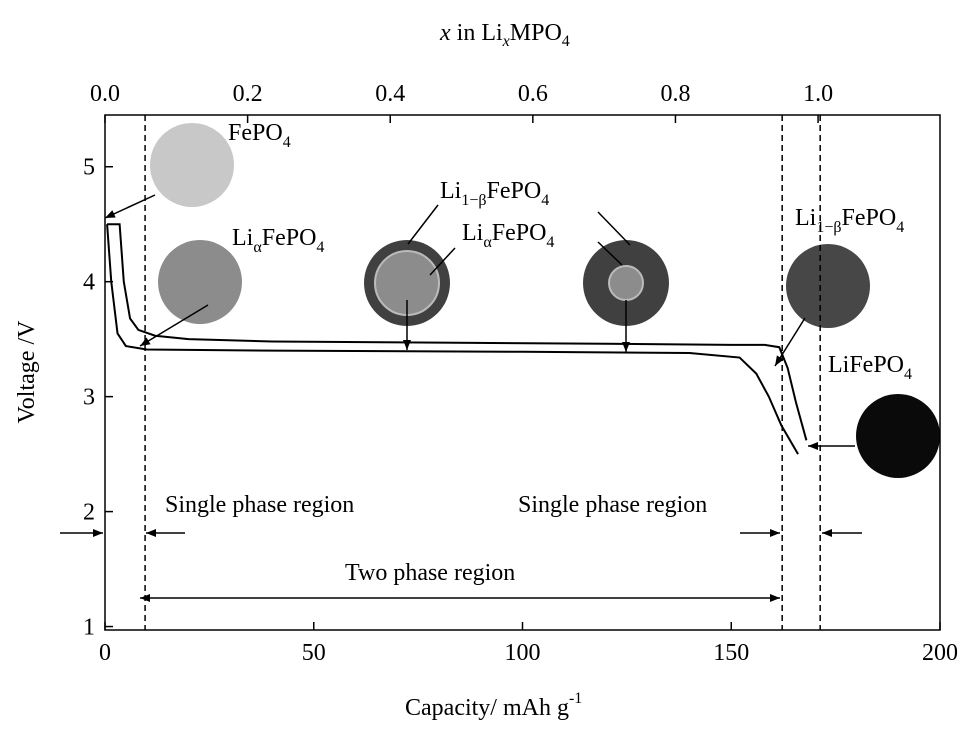 Image resolution: width=966 pixels, height=730 pixels. Describe the element at coordinates (940, 653) in the screenshot. I see `x-tick-label: 200` at that location.